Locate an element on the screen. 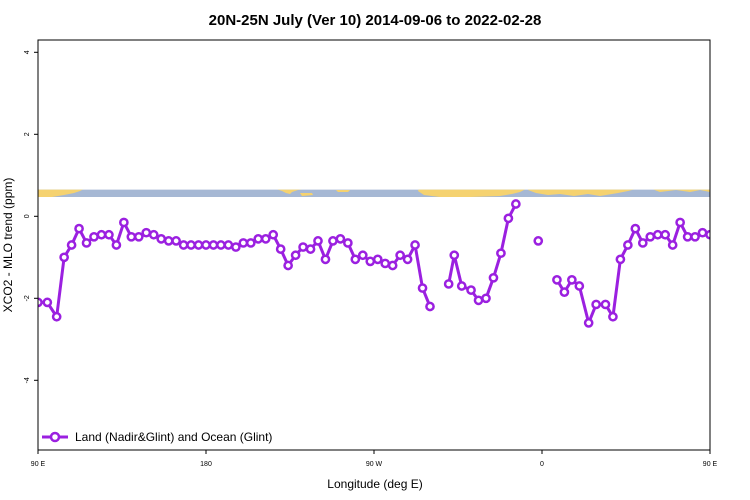 The height and width of the screenshot is (500, 750). y-tick-label: 4 is located at coordinates (27, 52).